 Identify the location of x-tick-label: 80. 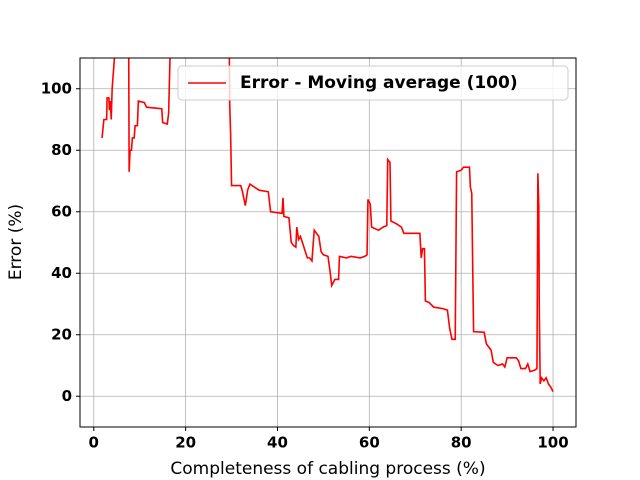
(461, 443).